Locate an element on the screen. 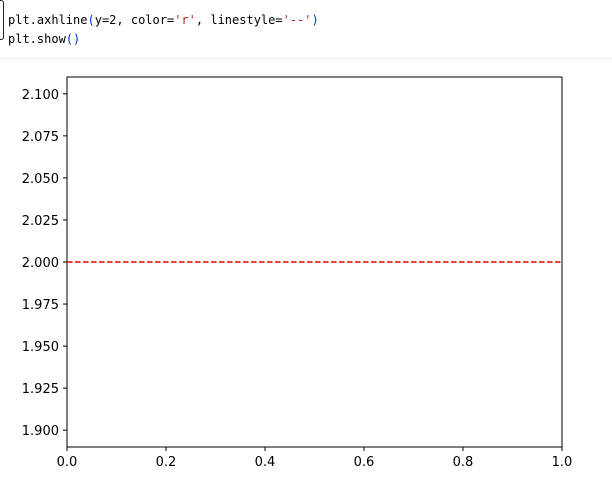  code-token: y=2, color= is located at coordinates (134, 20).